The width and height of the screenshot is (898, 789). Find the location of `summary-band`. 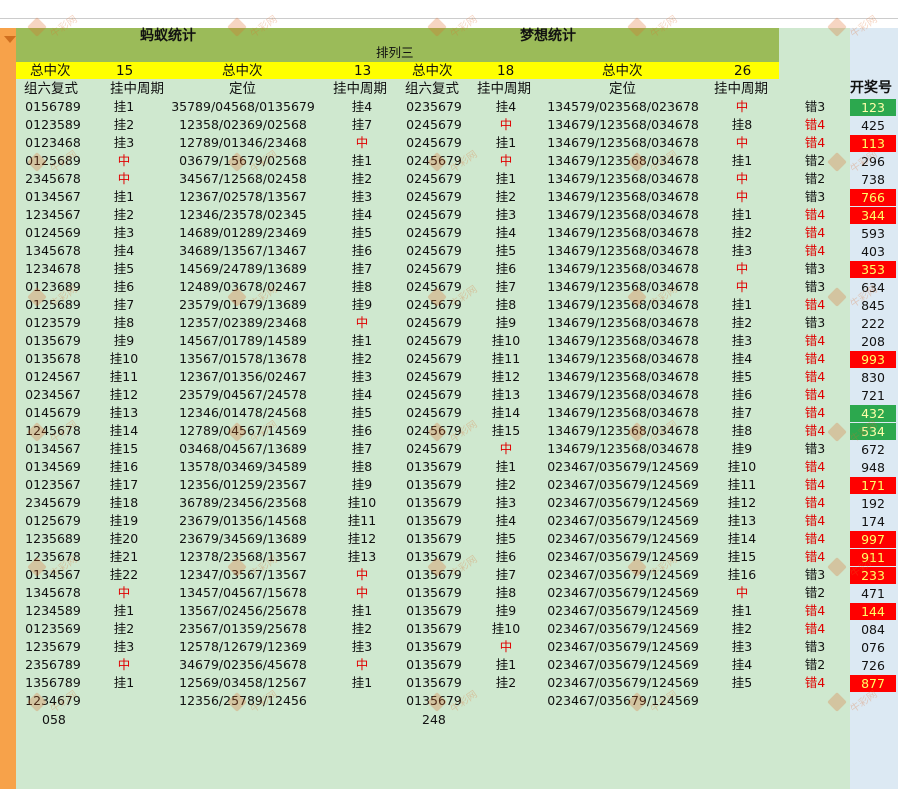

summary-band is located at coordinates (397, 70).